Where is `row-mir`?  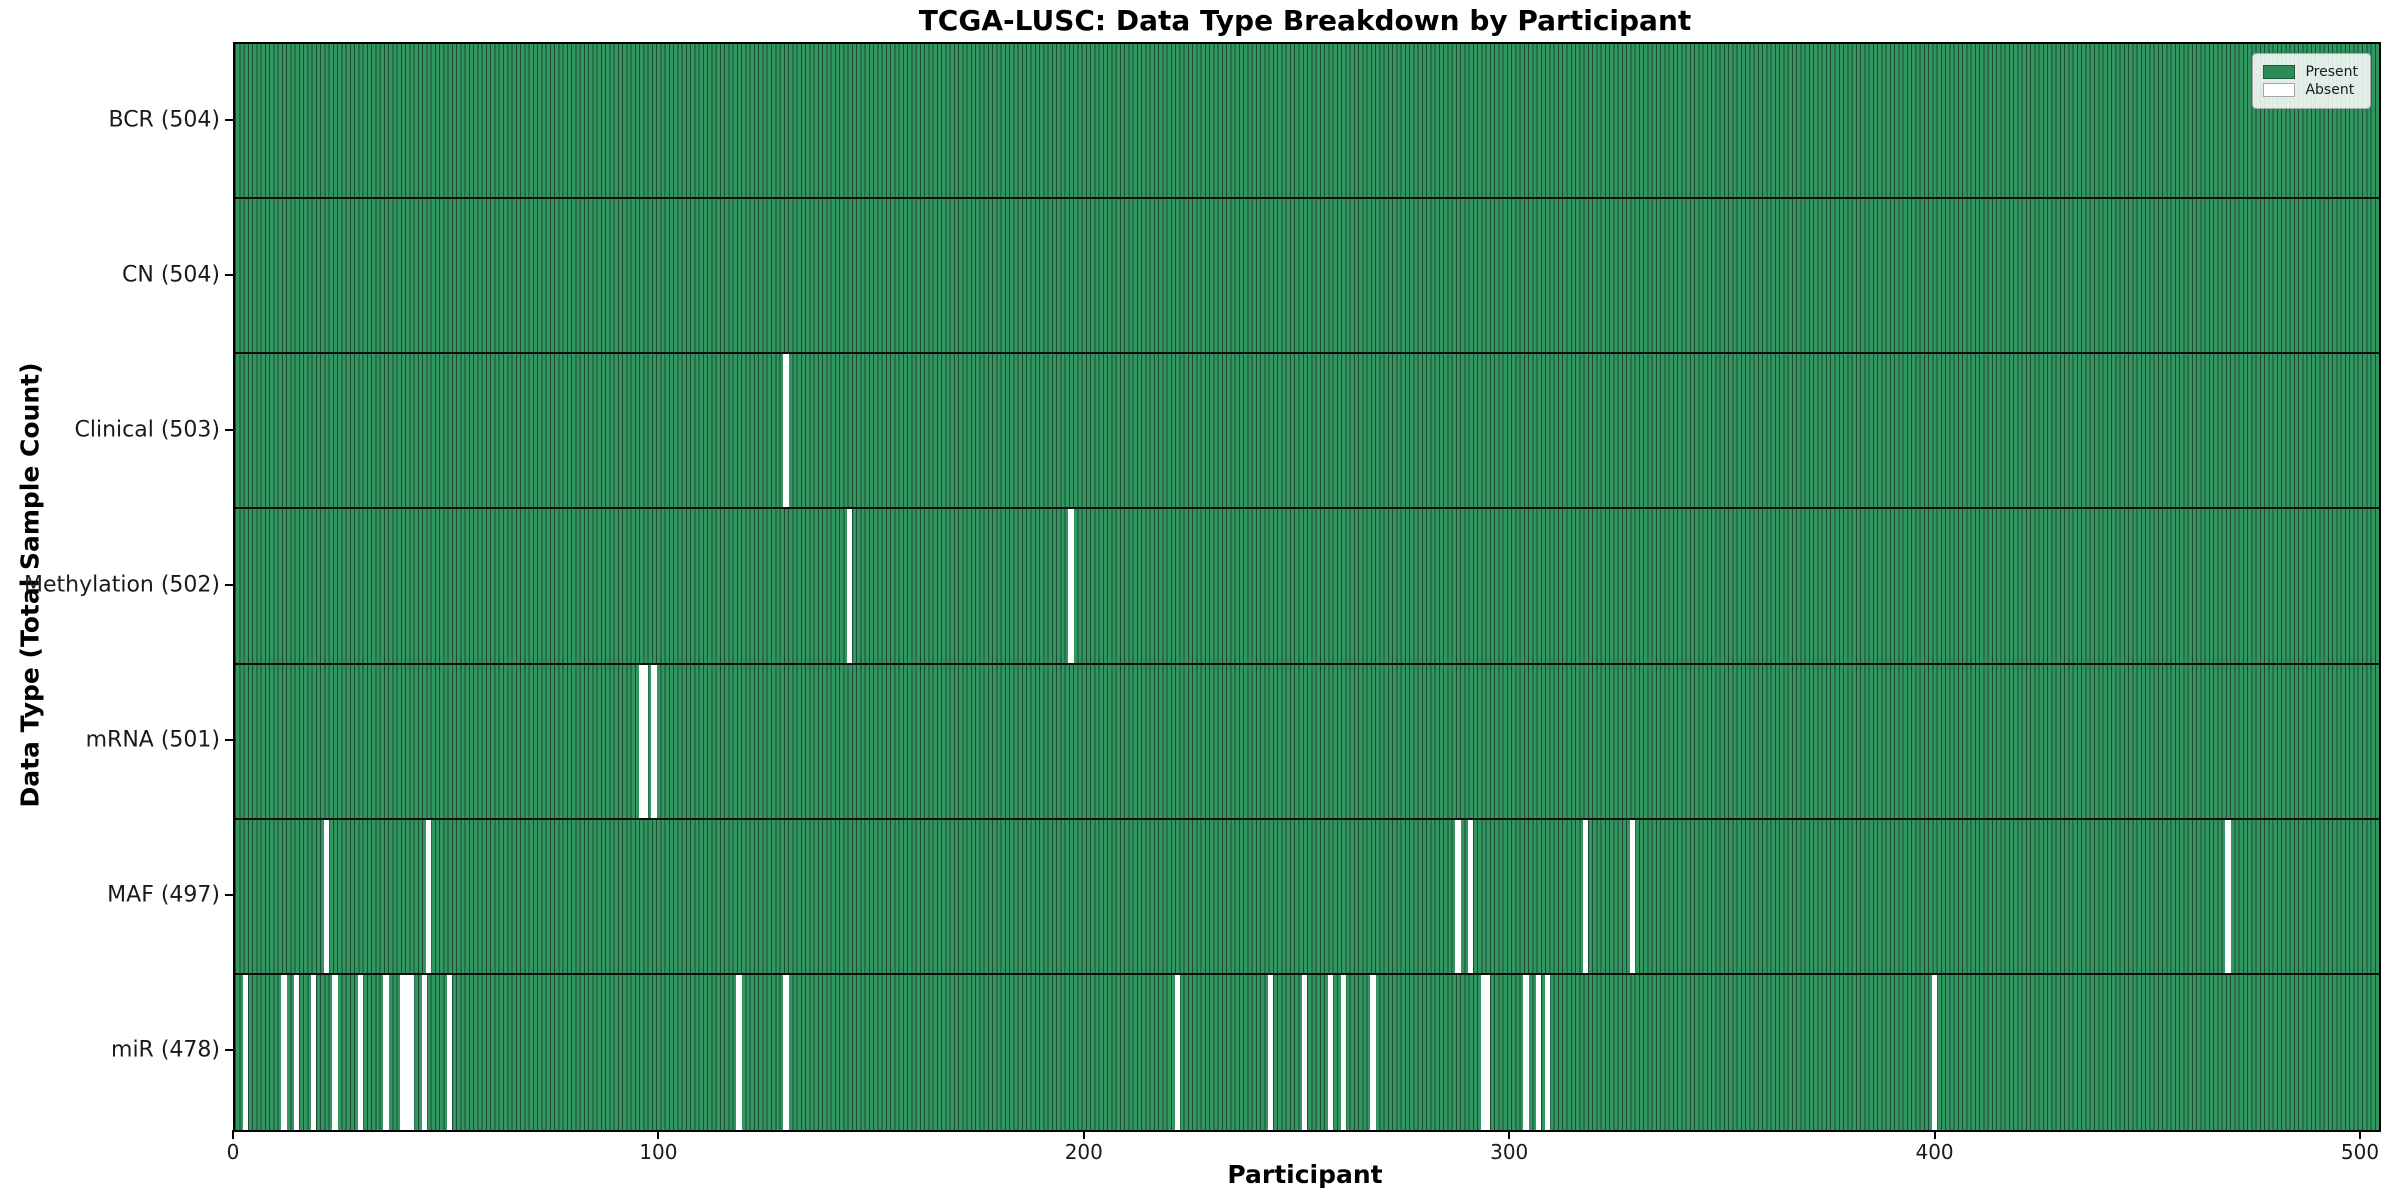
row-mir is located at coordinates (1307, 1052).